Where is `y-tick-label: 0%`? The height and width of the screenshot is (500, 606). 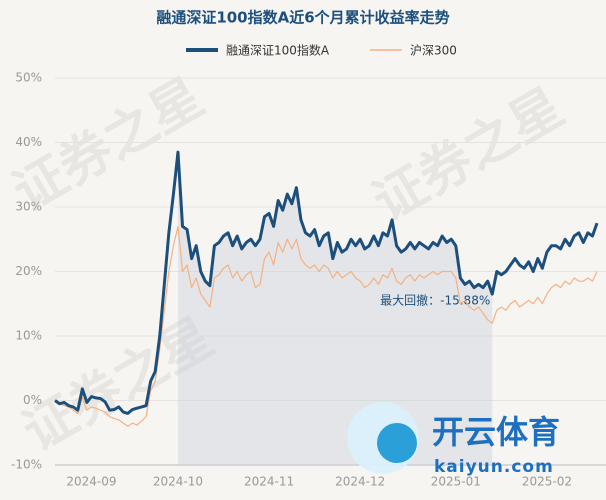
y-tick-label: 0% is located at coordinates (32, 400).